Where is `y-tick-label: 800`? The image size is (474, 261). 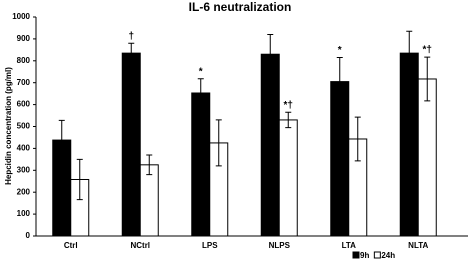
y-tick-label: 800 is located at coordinates (24, 60).